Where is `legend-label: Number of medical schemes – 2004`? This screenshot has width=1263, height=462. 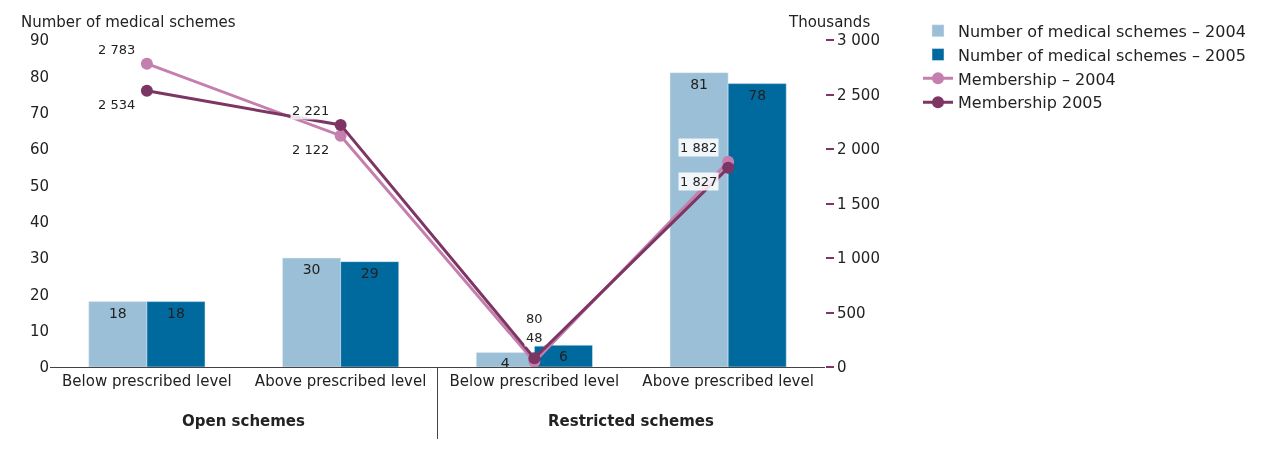
legend-label: Number of medical schemes – 2004 is located at coordinates (1102, 31).